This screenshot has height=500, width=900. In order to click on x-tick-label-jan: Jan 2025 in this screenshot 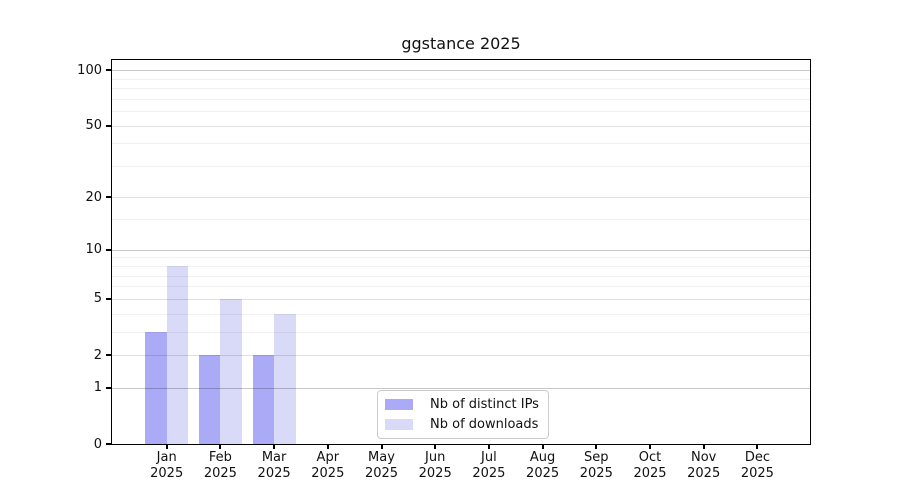, I will do `click(167, 466)`.